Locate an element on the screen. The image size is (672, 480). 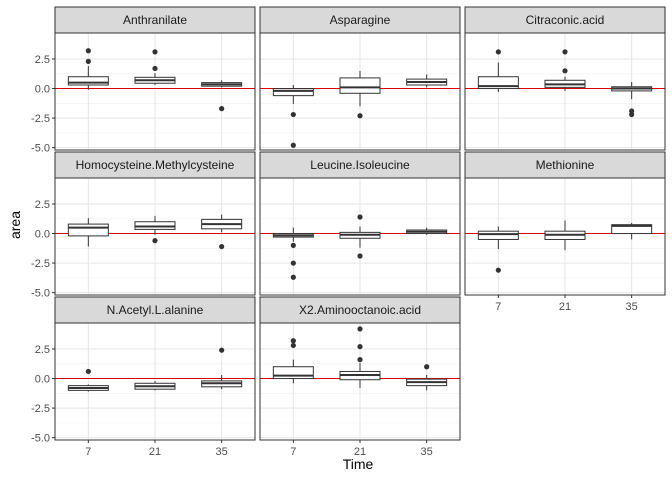
panel-anthranilate: Anthranilate -5.0 -2.5 0.0 2.5 is located at coordinates (143, 80).